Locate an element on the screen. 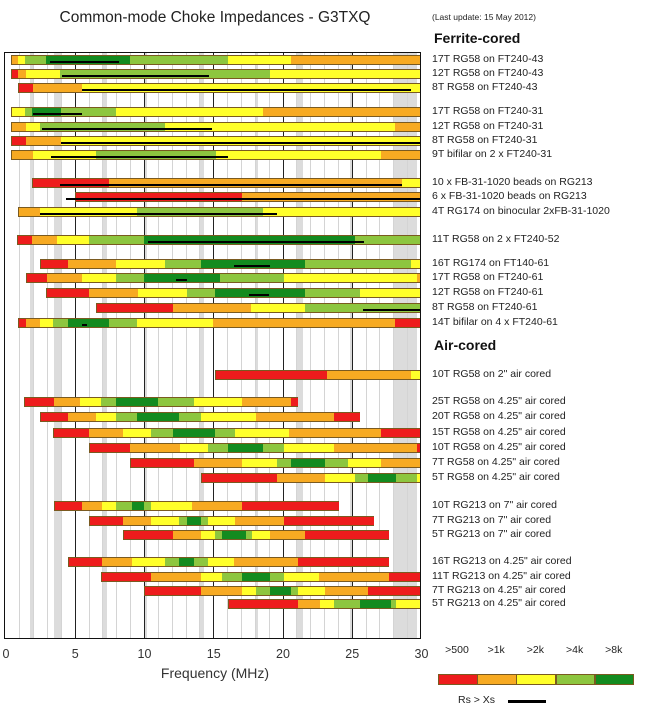 This screenshot has height=707, width=656. row-label: 11T RG58 on 2 x FT240-52 is located at coordinates (496, 239).